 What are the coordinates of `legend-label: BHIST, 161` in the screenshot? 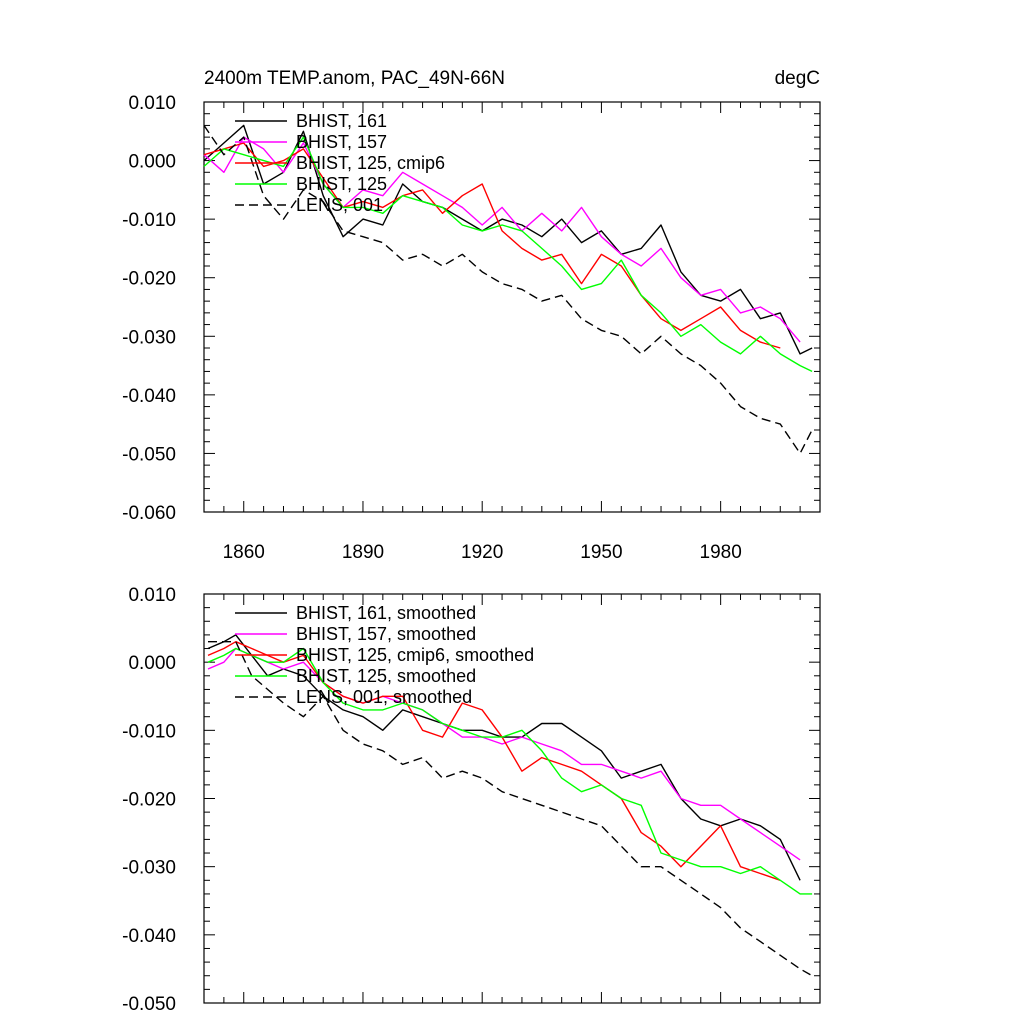 It's located at (341, 121).